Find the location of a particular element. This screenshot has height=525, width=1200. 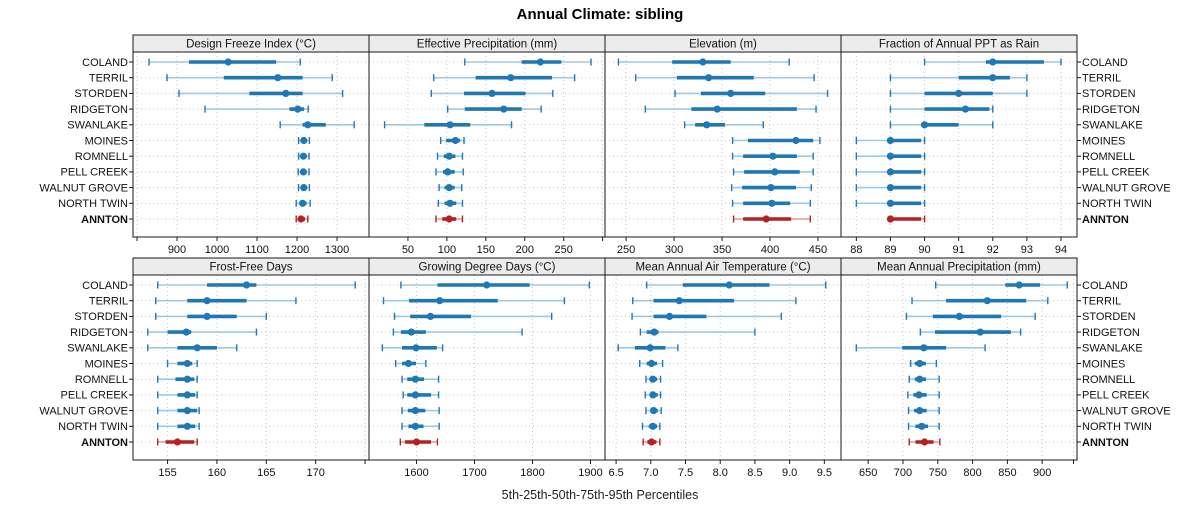

x-tick-label: 100 is located at coordinates (447, 250).